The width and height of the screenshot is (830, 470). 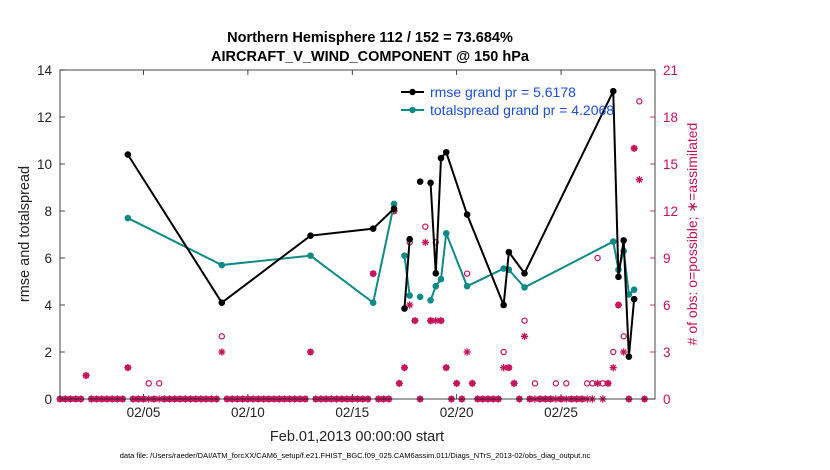 I want to click on y-tick-label-left: 10, so click(x=44, y=164).